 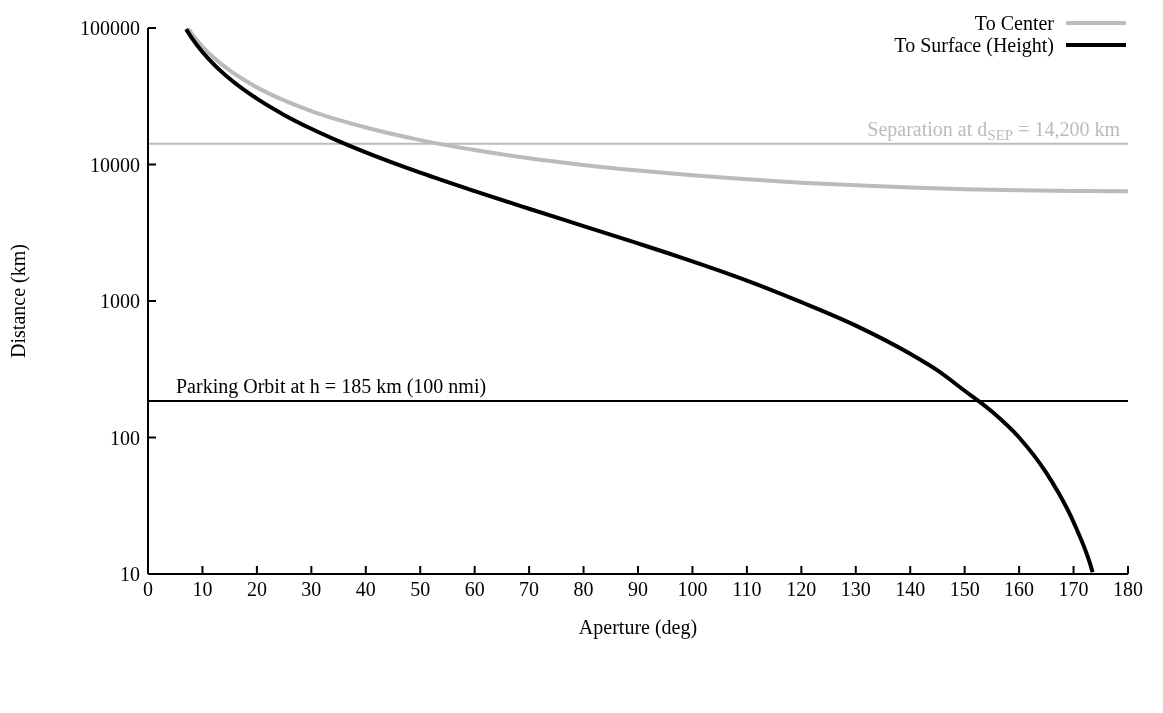 What do you see at coordinates (110, 28) in the screenshot?
I see `y-tick-label: 100000` at bounding box center [110, 28].